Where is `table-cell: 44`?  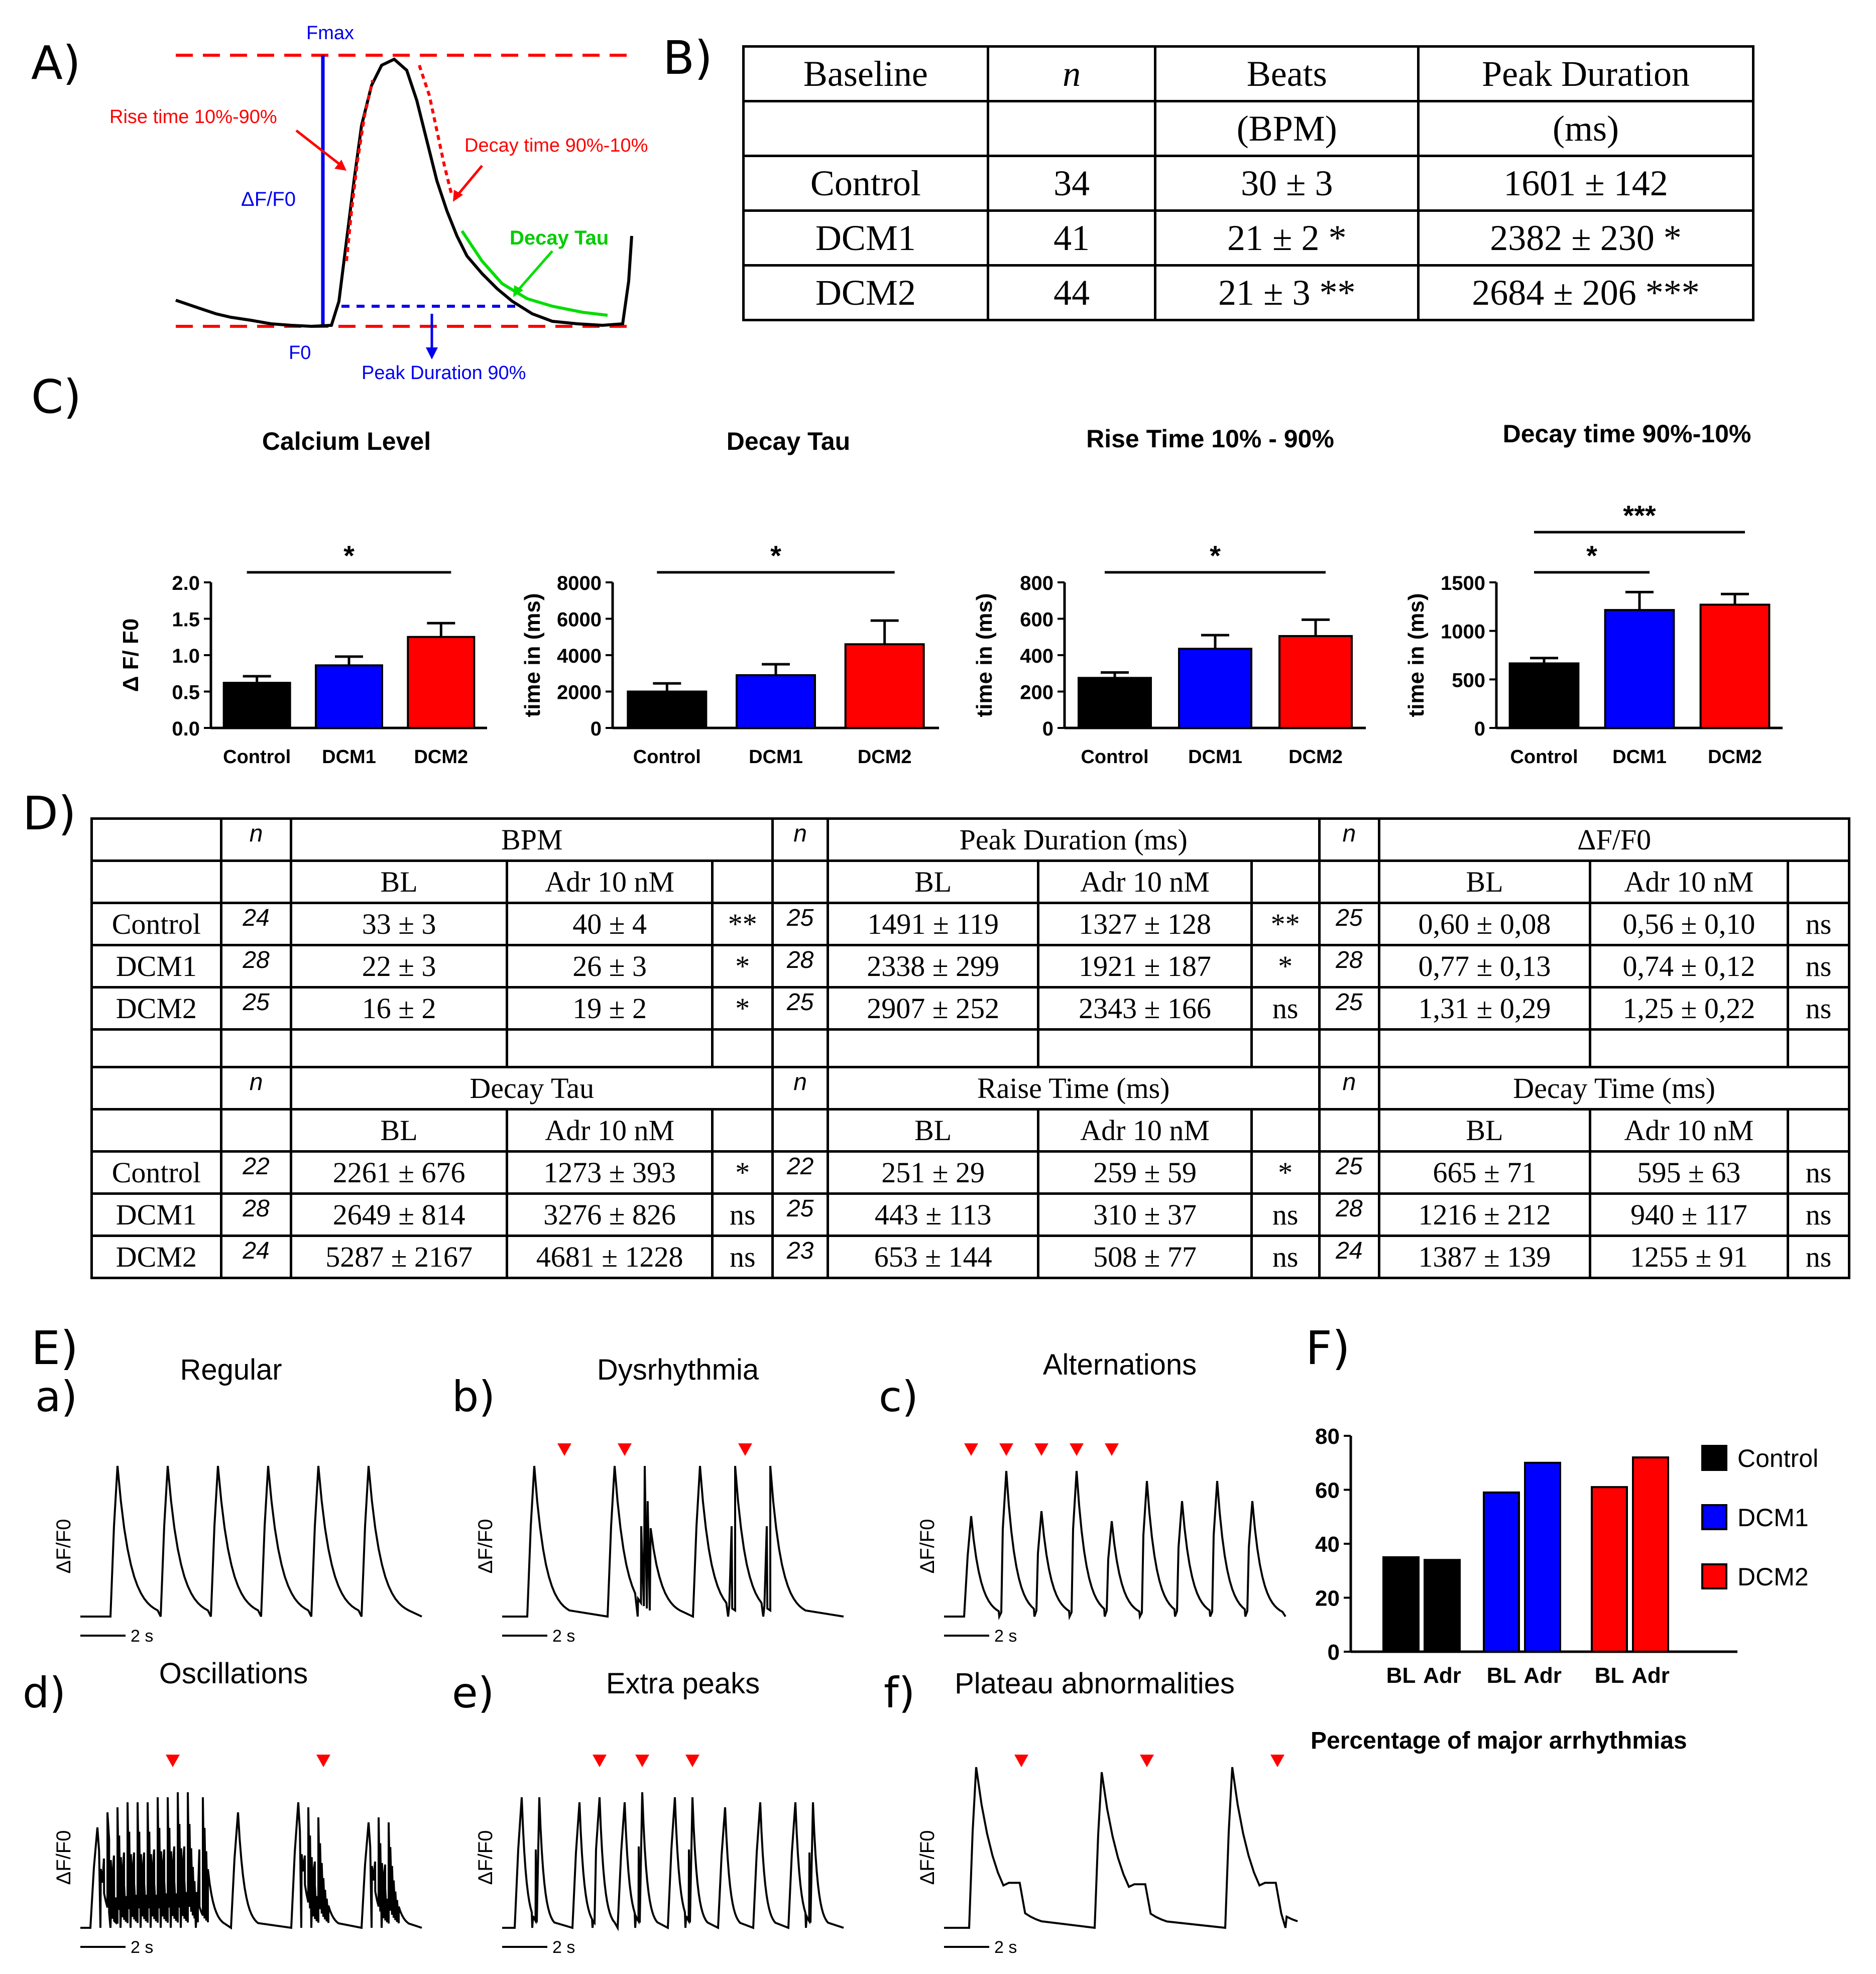 table-cell: 44 is located at coordinates (1071, 292).